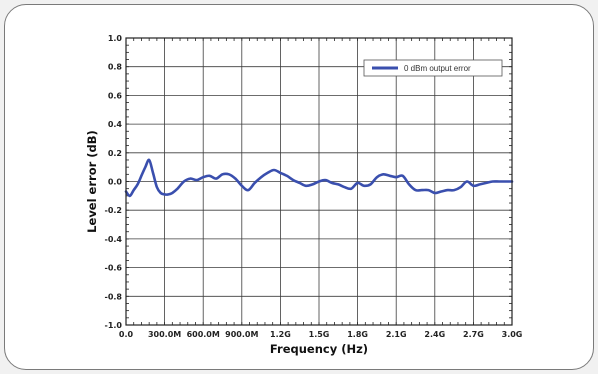 This screenshot has width=598, height=374. Describe the element at coordinates (115, 38) in the screenshot. I see `y-tick-label: 1.0` at that location.